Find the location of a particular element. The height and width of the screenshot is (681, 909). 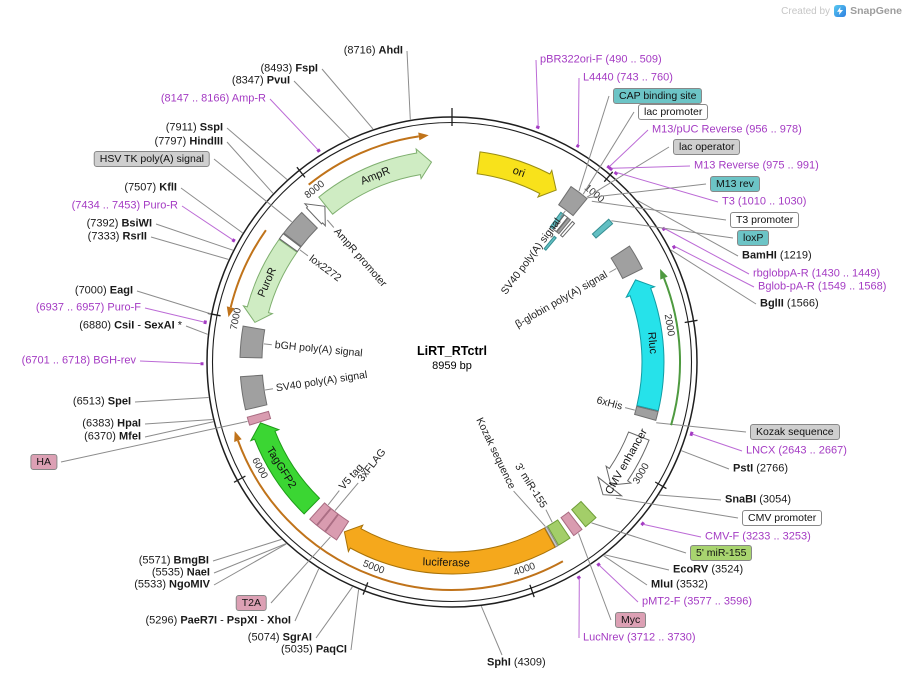

callout-7797-hindiii: (7797) HindIII is located at coordinates (189, 142).